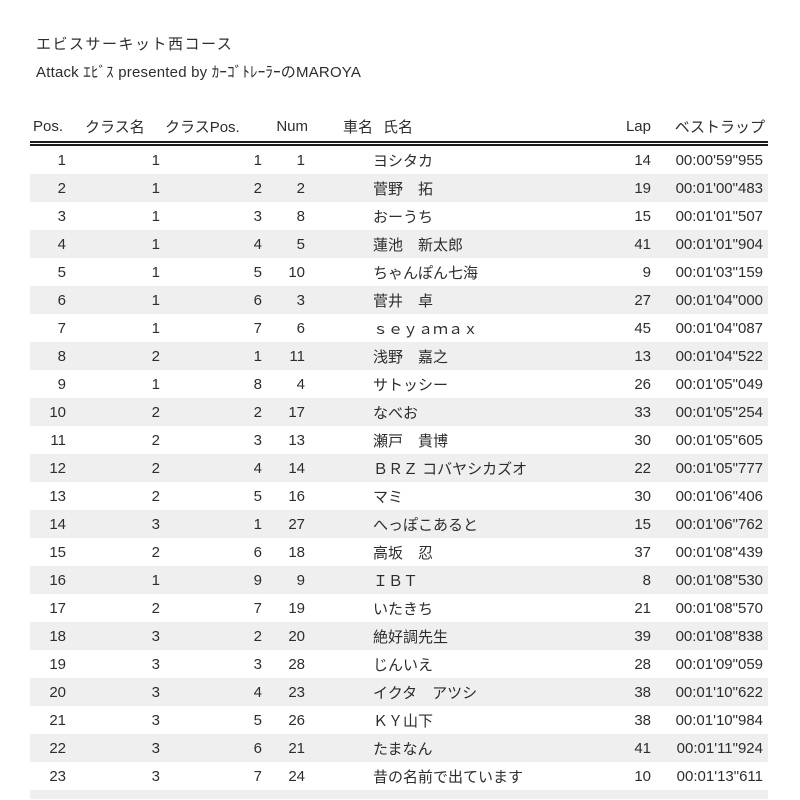 Image resolution: width=800 pixels, height=800 pixels. Describe the element at coordinates (61, 272) in the screenshot. I see `cell-pos: 5` at that location.